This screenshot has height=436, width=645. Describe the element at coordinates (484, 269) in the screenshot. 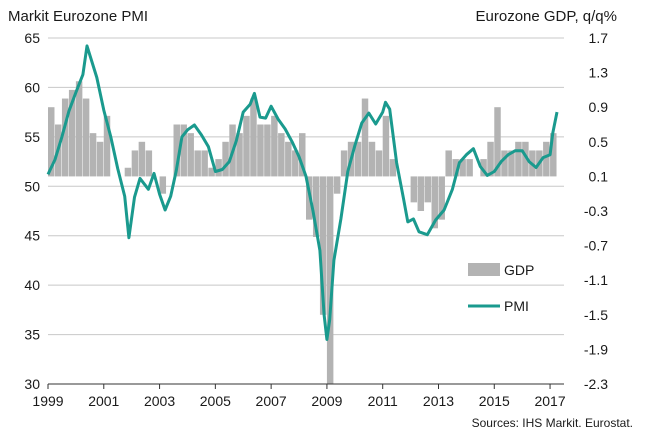

I see `legend-gdp-swatch` at that location.